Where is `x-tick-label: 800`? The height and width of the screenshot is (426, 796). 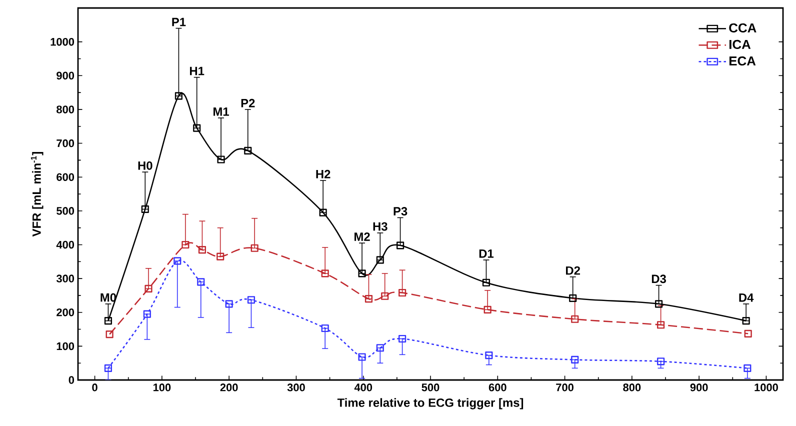
x-tick-label: 800 is located at coordinates (632, 388).